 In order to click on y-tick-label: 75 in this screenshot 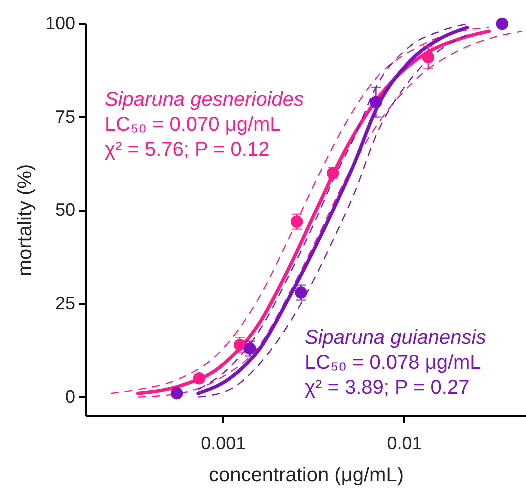, I will do `click(65, 116)`.